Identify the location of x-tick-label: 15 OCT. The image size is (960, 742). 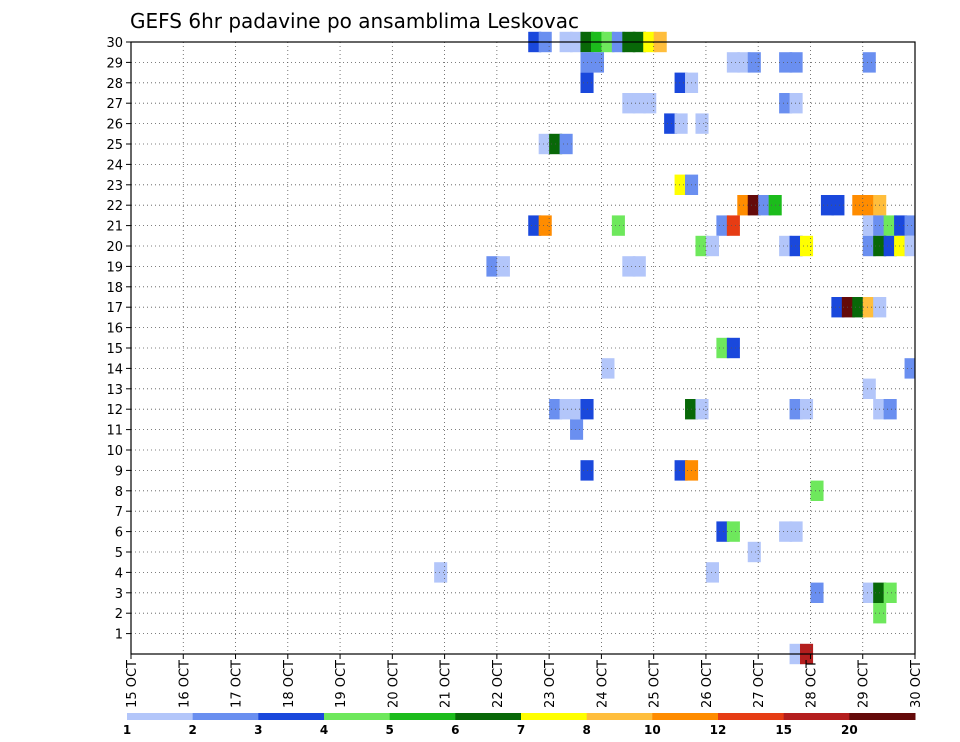
(132, 684).